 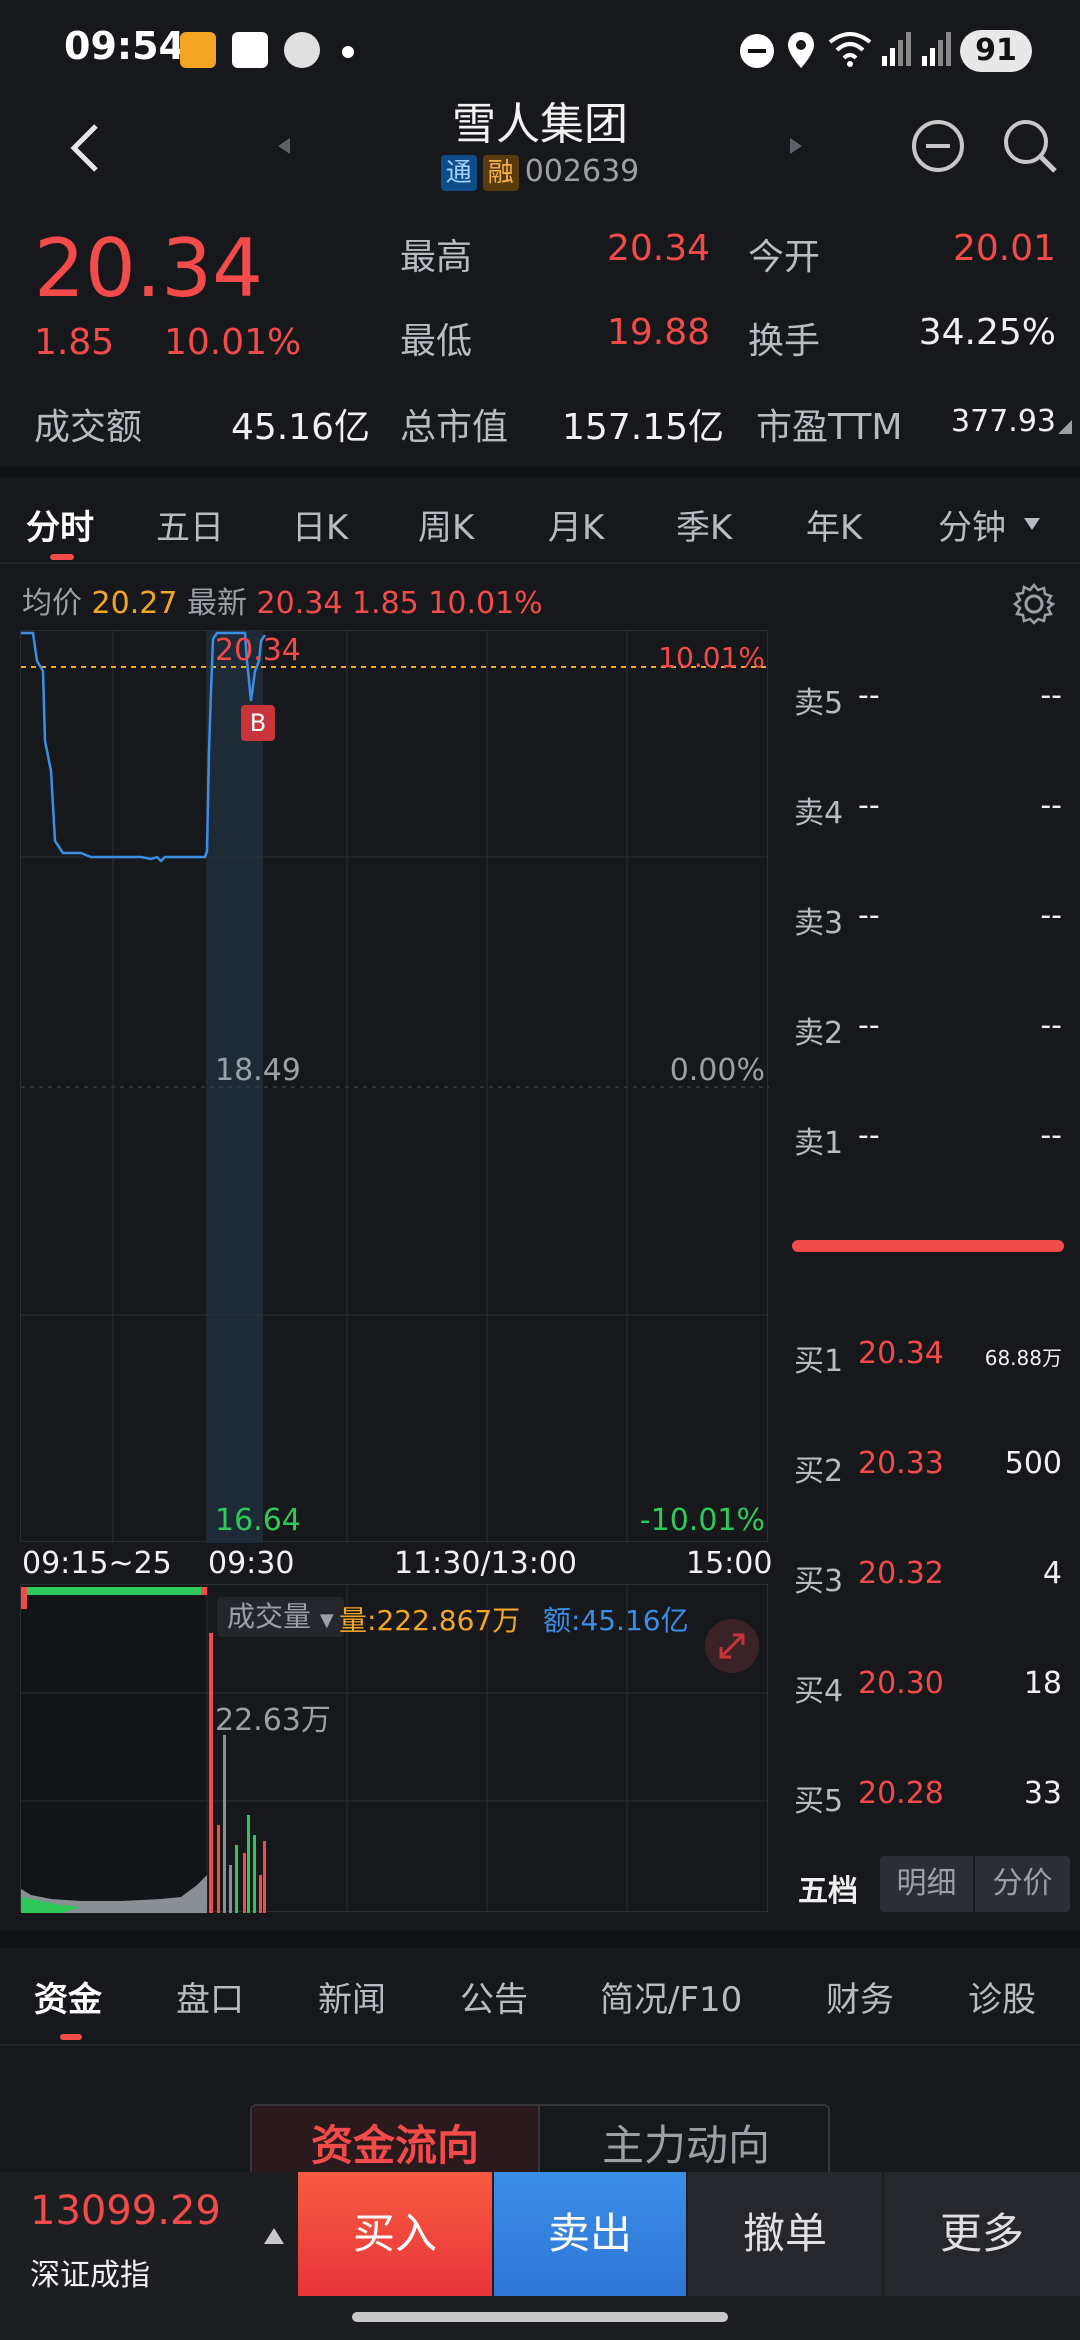 What do you see at coordinates (936, 49) in the screenshot?
I see `signal-icon` at bounding box center [936, 49].